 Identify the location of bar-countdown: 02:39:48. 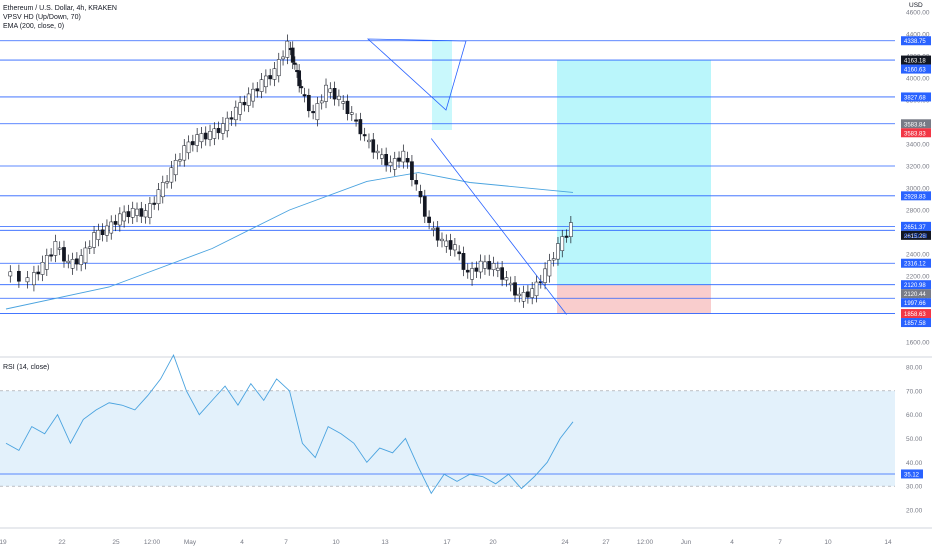
(916, 237).